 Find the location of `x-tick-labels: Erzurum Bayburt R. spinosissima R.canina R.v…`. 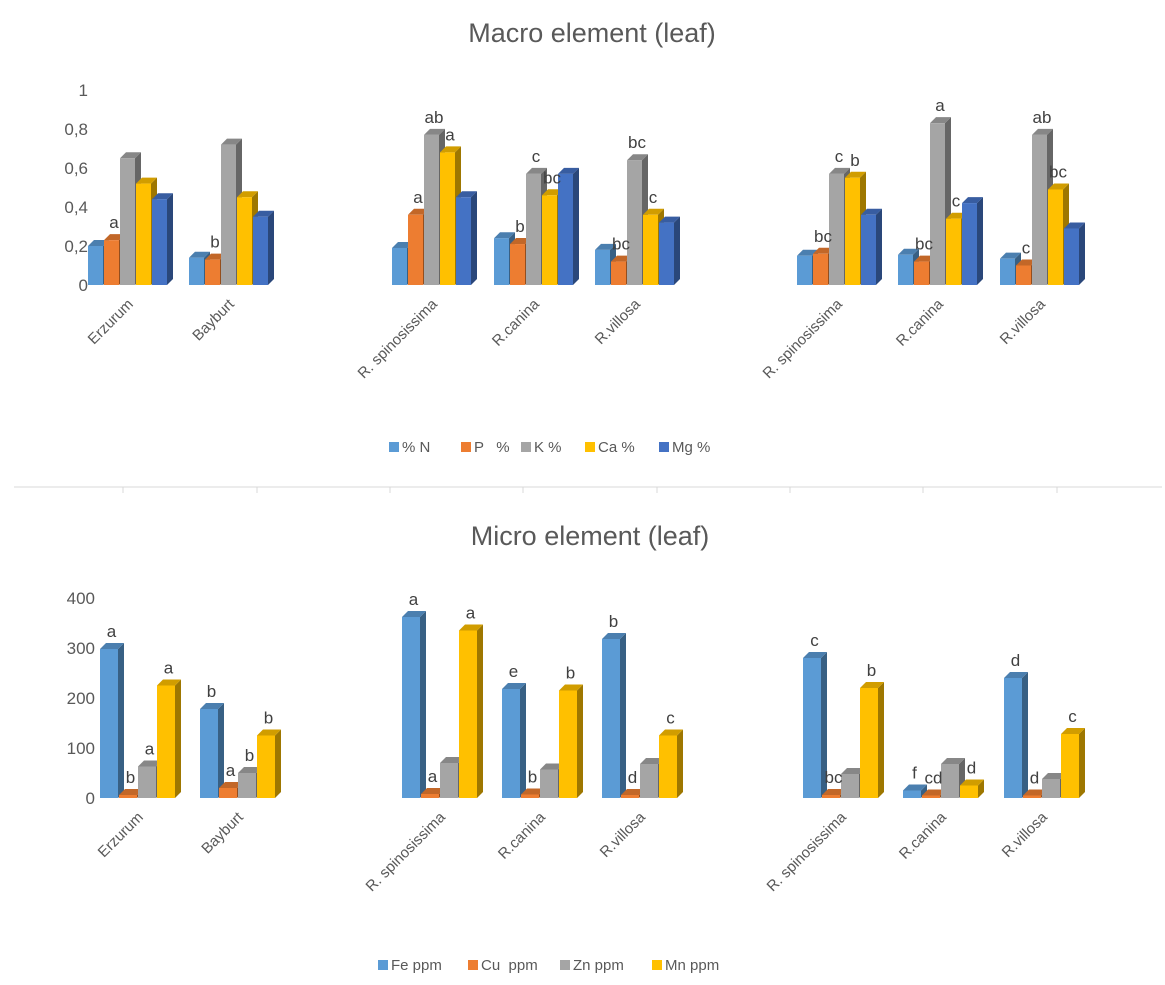

x-tick-labels: Erzurum Bayburt R. spinosissima R.canina R.v… is located at coordinates (573, 851).